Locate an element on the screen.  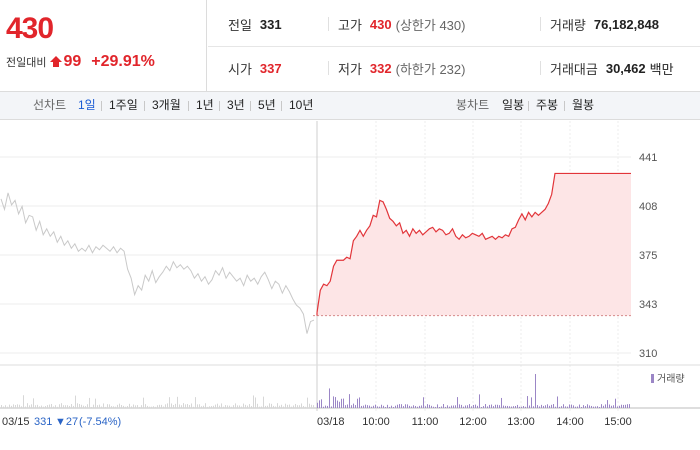
period-10y-button: 10년 is located at coordinates (301, 105).